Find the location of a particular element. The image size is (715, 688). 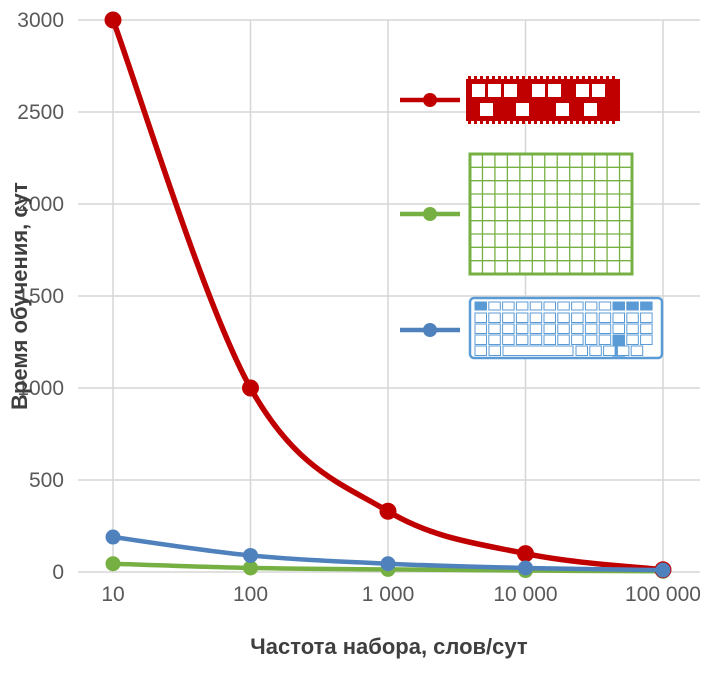

x-tick-label-100: 100 is located at coordinates (250, 594).